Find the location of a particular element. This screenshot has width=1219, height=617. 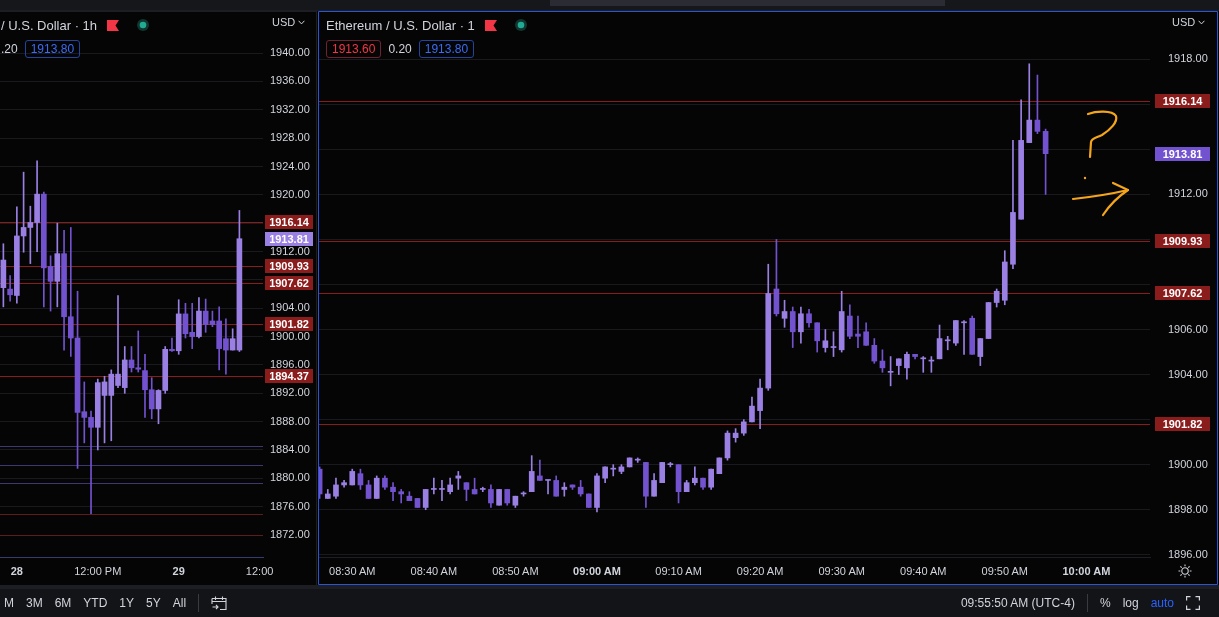

y-tick-label: 1940.00 is located at coordinates (290, 52).